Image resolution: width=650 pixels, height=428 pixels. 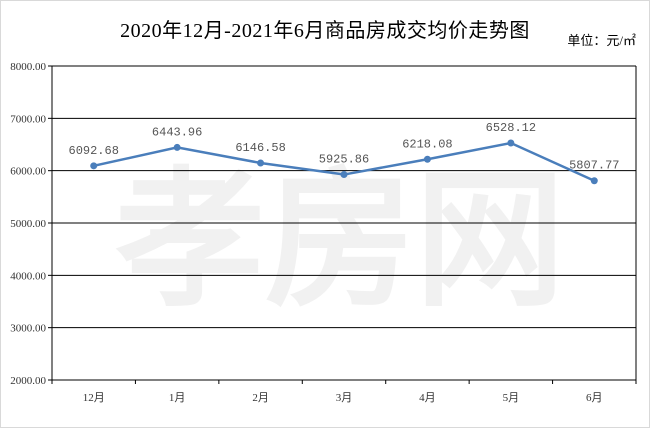 What do you see at coordinates (94, 398) in the screenshot?
I see `x-tick-label: 12月` at bounding box center [94, 398].